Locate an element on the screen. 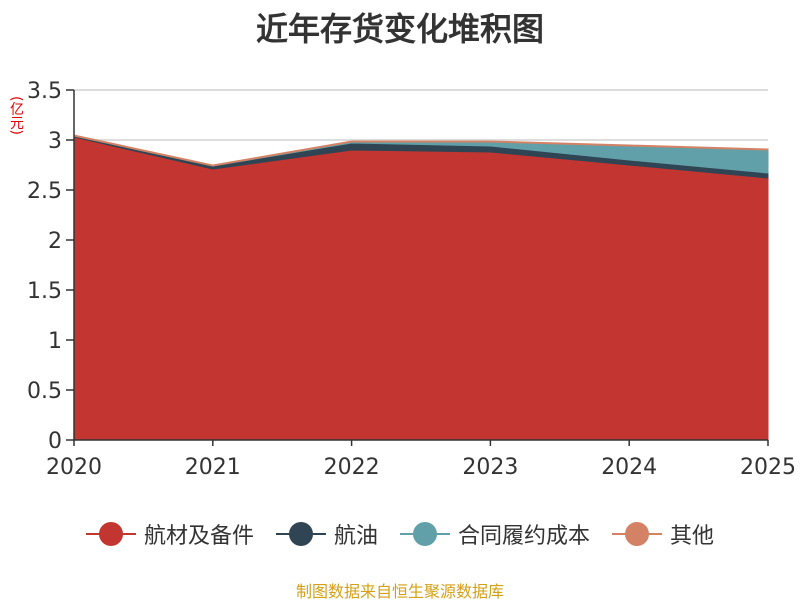 Image resolution: width=800 pixels, height=600 pixels. y-tick-label: 1.5 is located at coordinates (44, 291).